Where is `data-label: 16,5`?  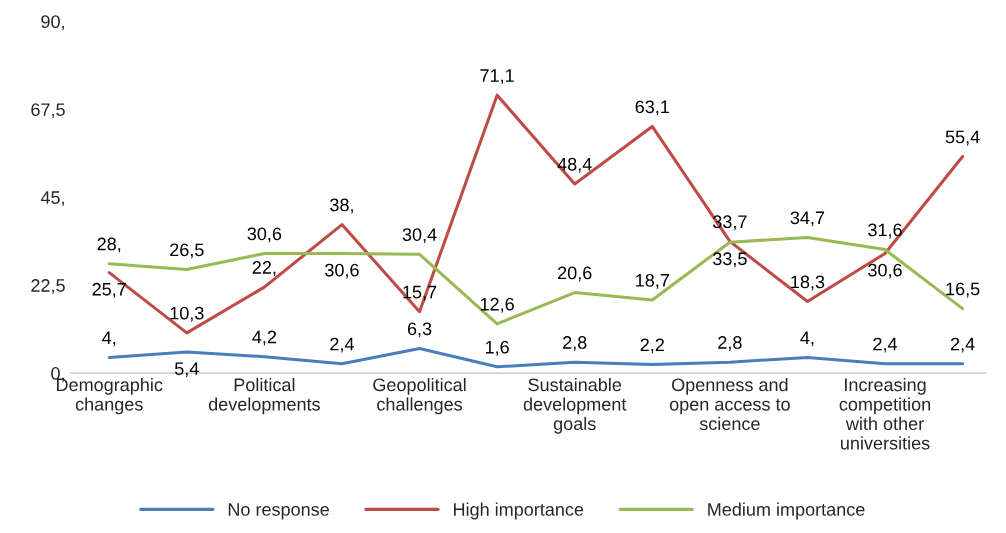 data-label: 16,5 is located at coordinates (963, 290).